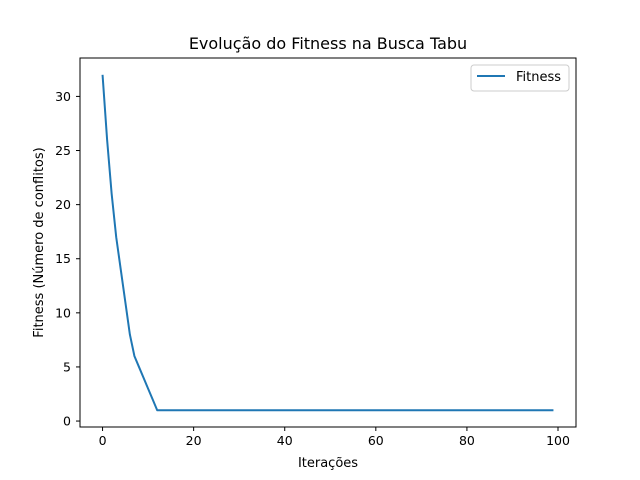 Image resolution: width=640 pixels, height=480 pixels. I want to click on legend: Fitness, so click(520, 78).